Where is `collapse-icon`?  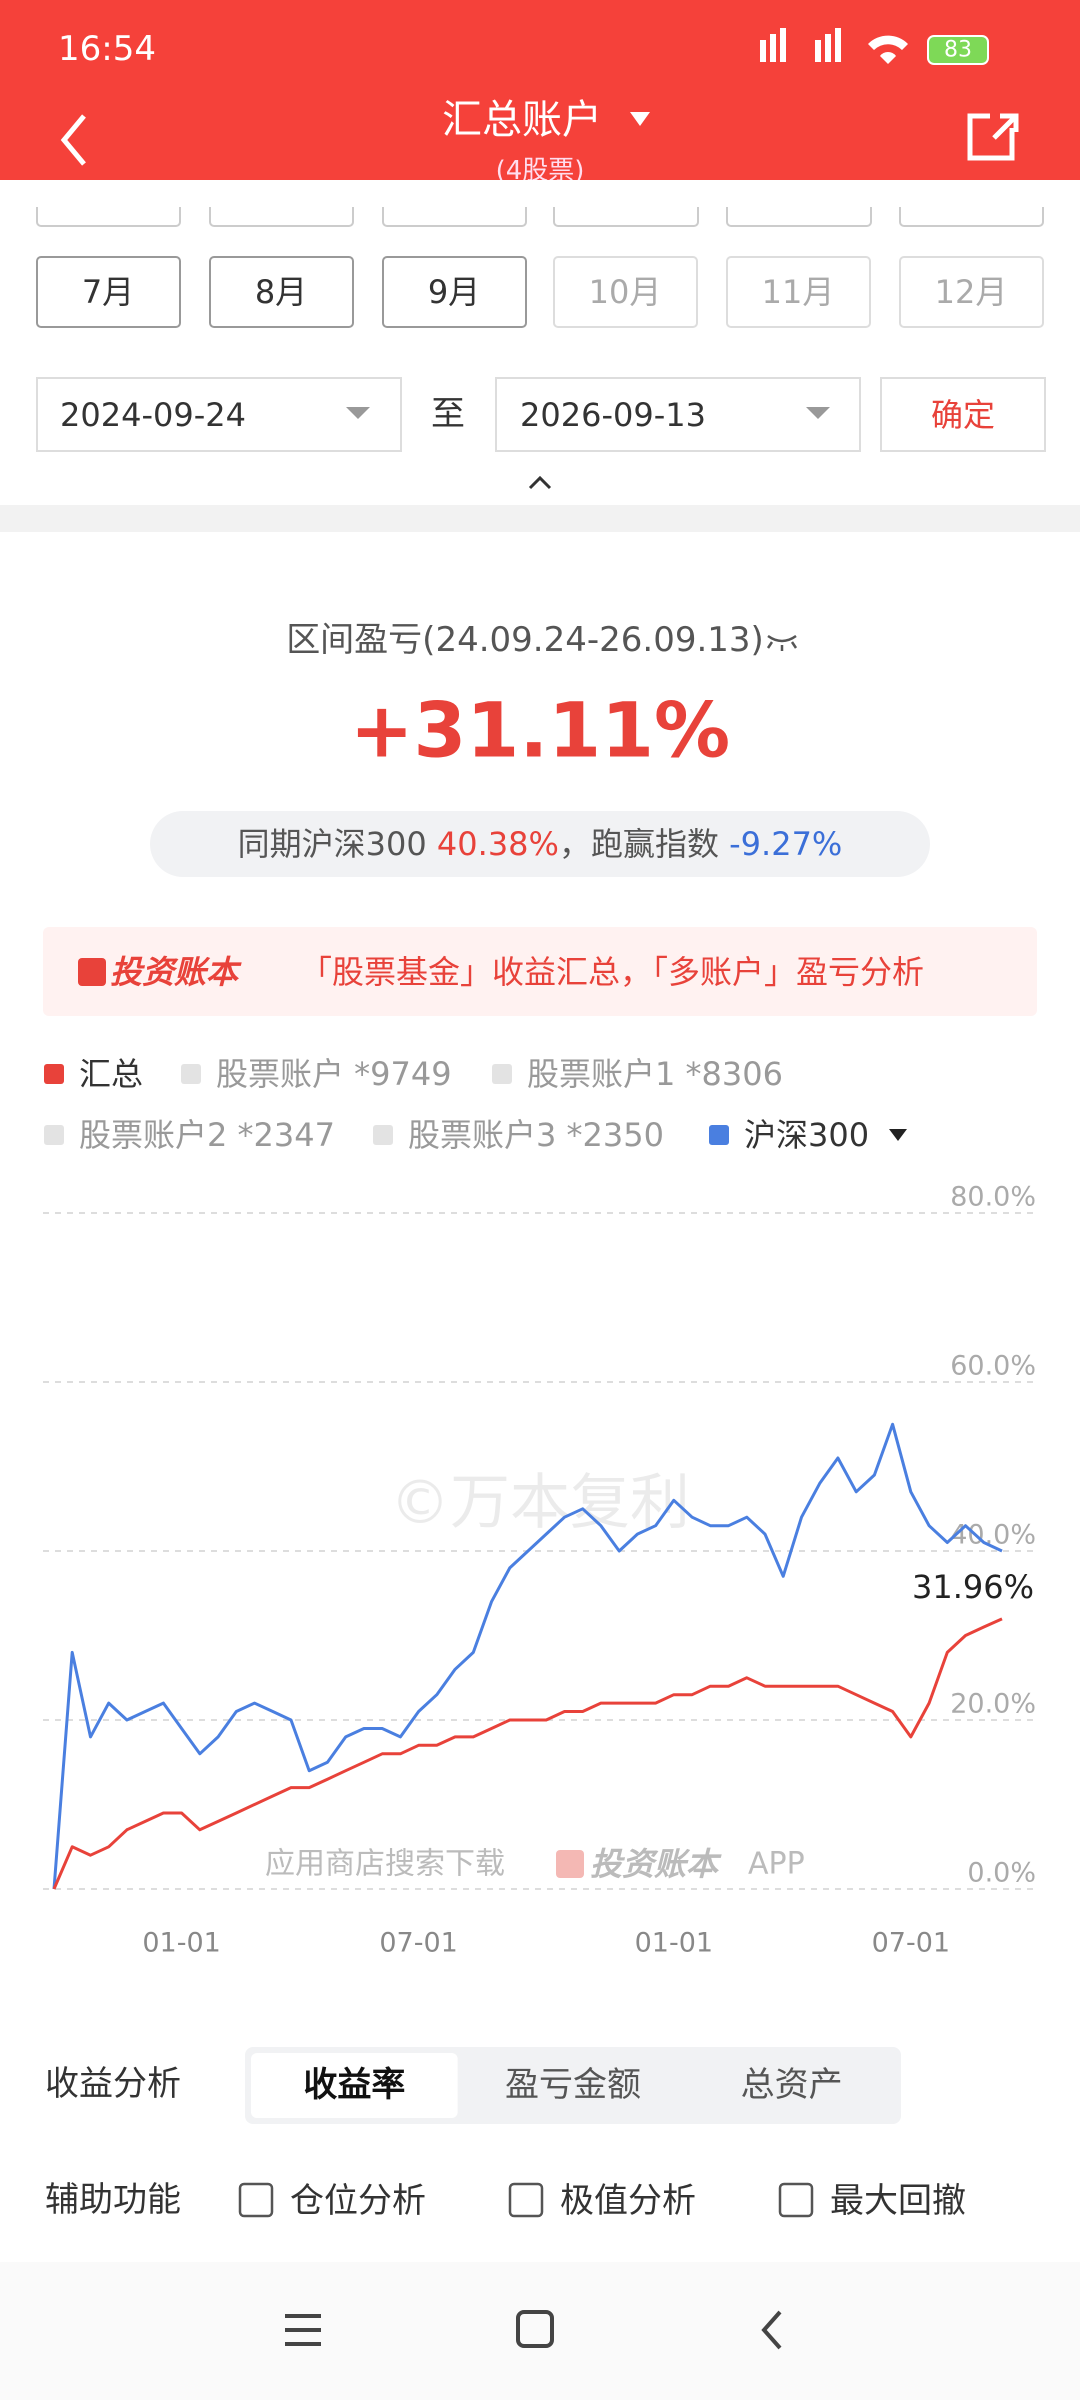 collapse-icon is located at coordinates (540, 482).